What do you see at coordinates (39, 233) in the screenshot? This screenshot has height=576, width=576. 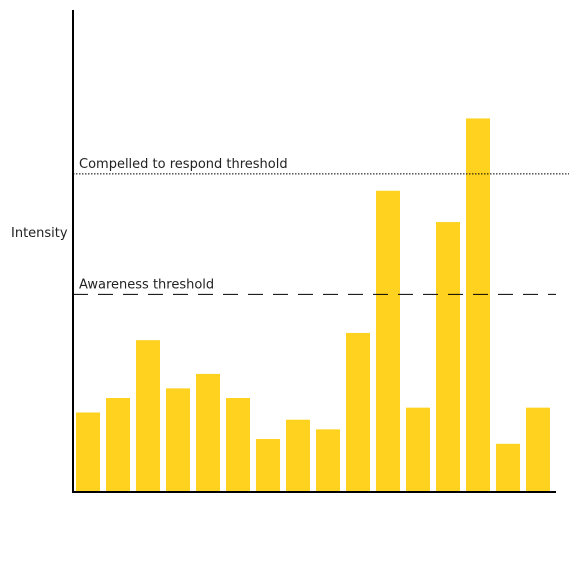 I see `y-axis-label: Intensity` at bounding box center [39, 233].